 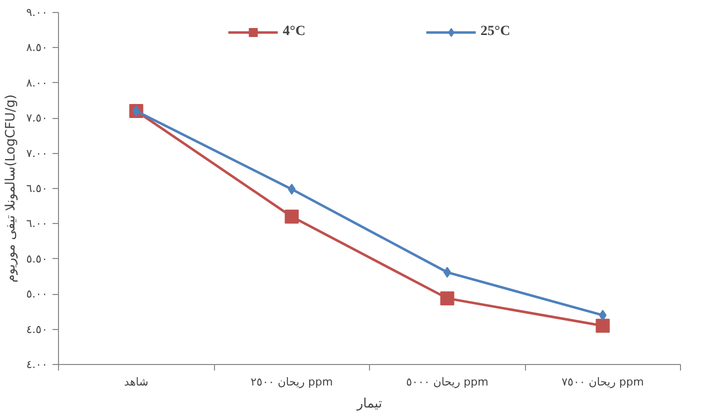 What do you see at coordinates (369, 404) in the screenshot?
I see `x-axis-title: تیمار` at bounding box center [369, 404].